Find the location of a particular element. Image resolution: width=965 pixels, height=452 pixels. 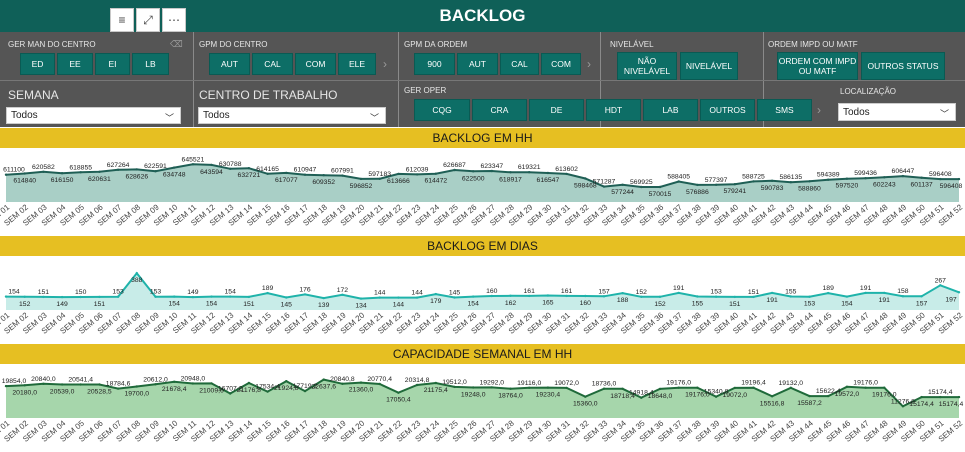

chip-ger-oper-de: DE is located at coordinates (556, 110).